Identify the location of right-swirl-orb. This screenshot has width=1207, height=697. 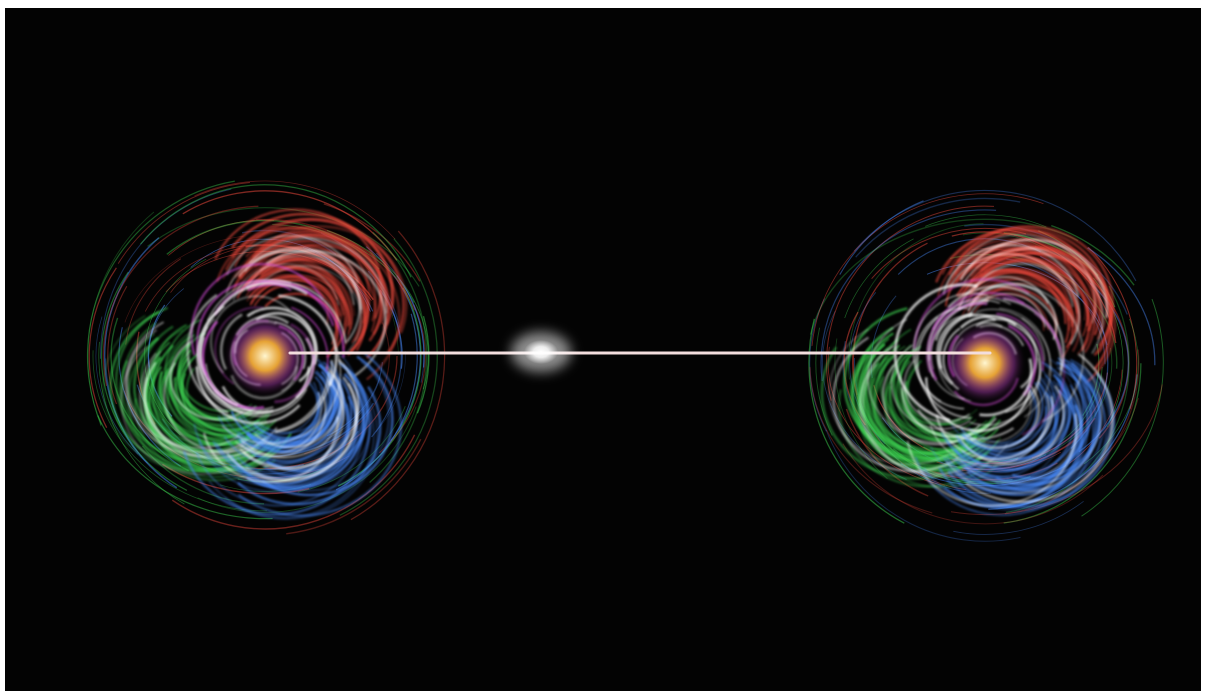
(986, 365).